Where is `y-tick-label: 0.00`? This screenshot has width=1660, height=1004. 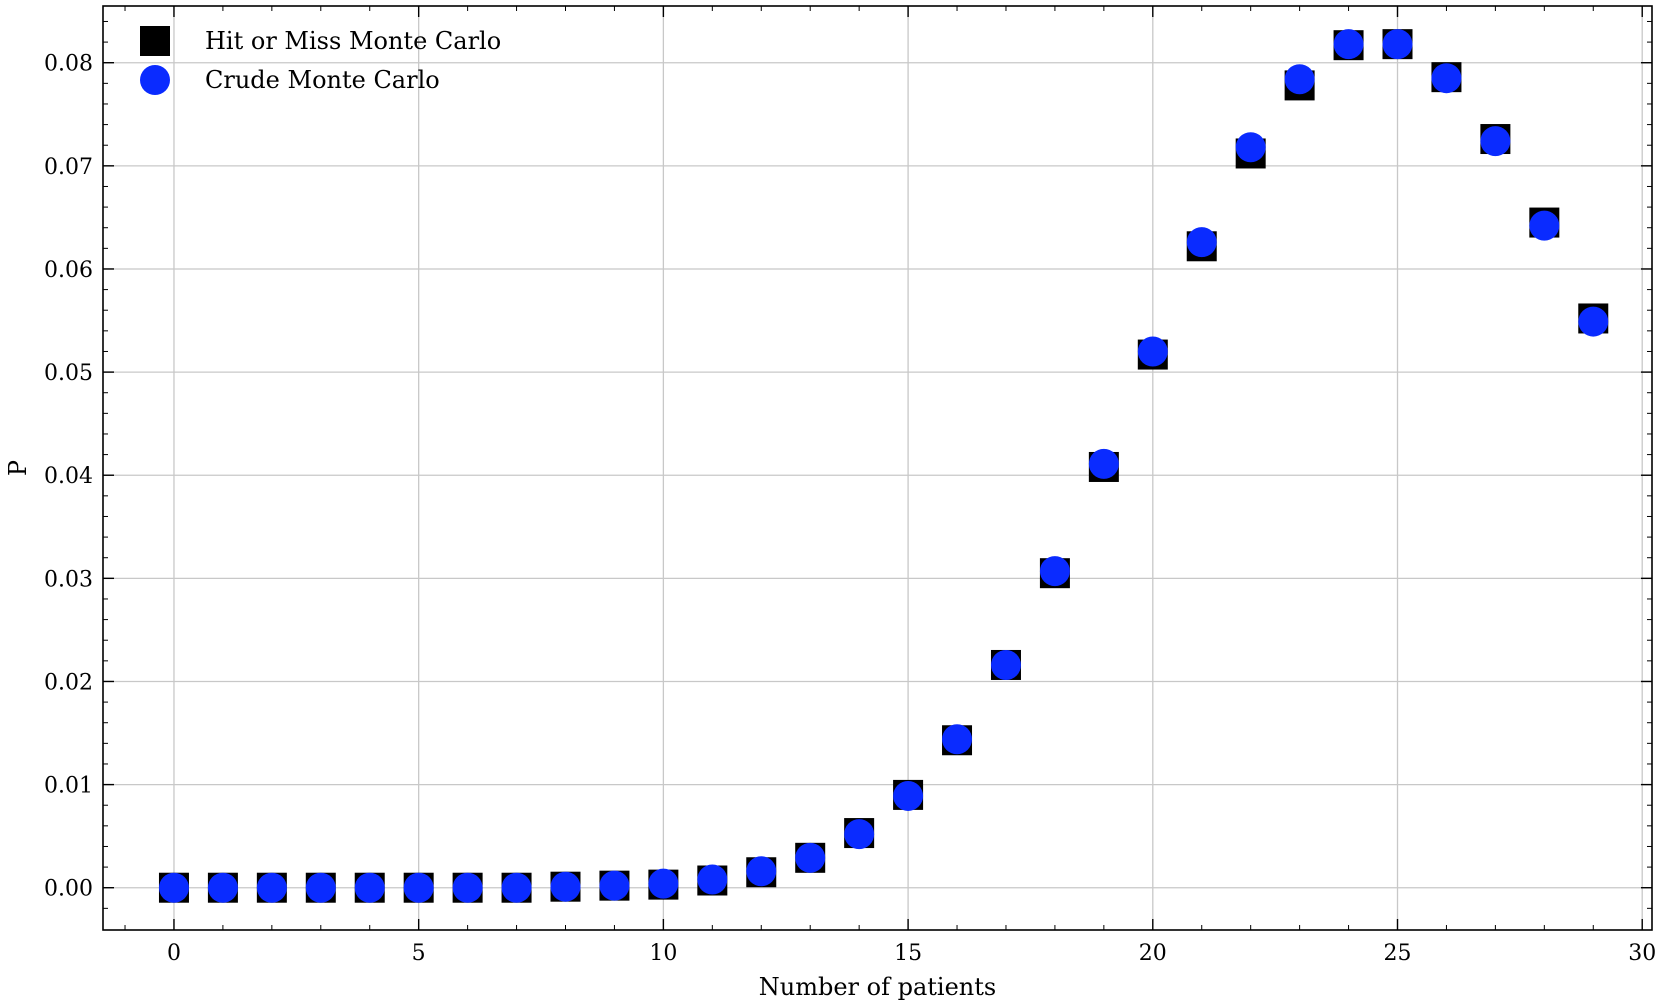
y-tick-label: 0.00 is located at coordinates (68, 889).